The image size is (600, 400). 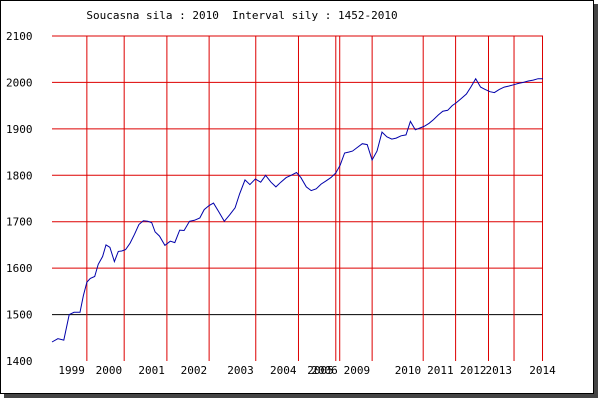 I want to click on x-tick-label: 2013, so click(x=499, y=370).